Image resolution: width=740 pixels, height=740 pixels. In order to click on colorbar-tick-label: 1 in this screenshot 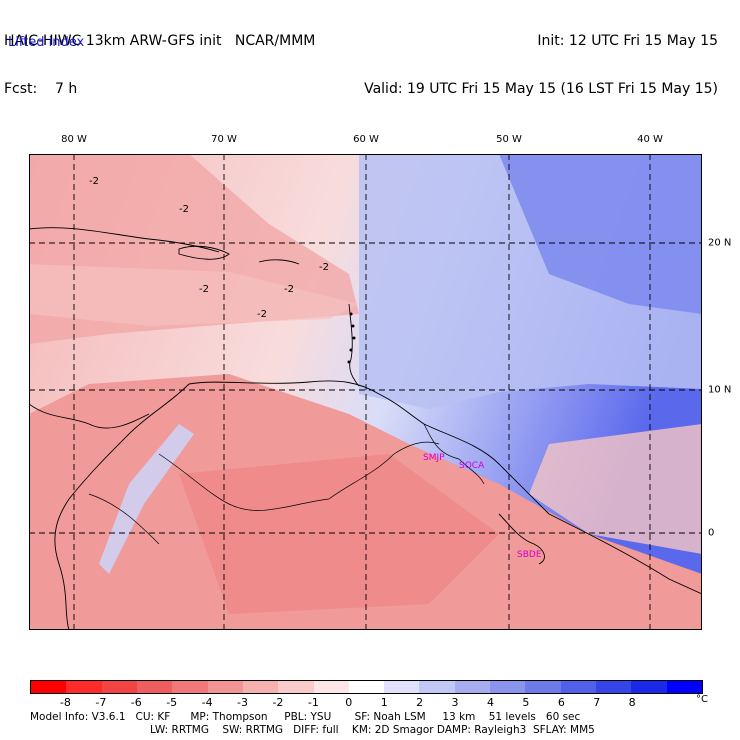, I will do `click(384, 702)`.